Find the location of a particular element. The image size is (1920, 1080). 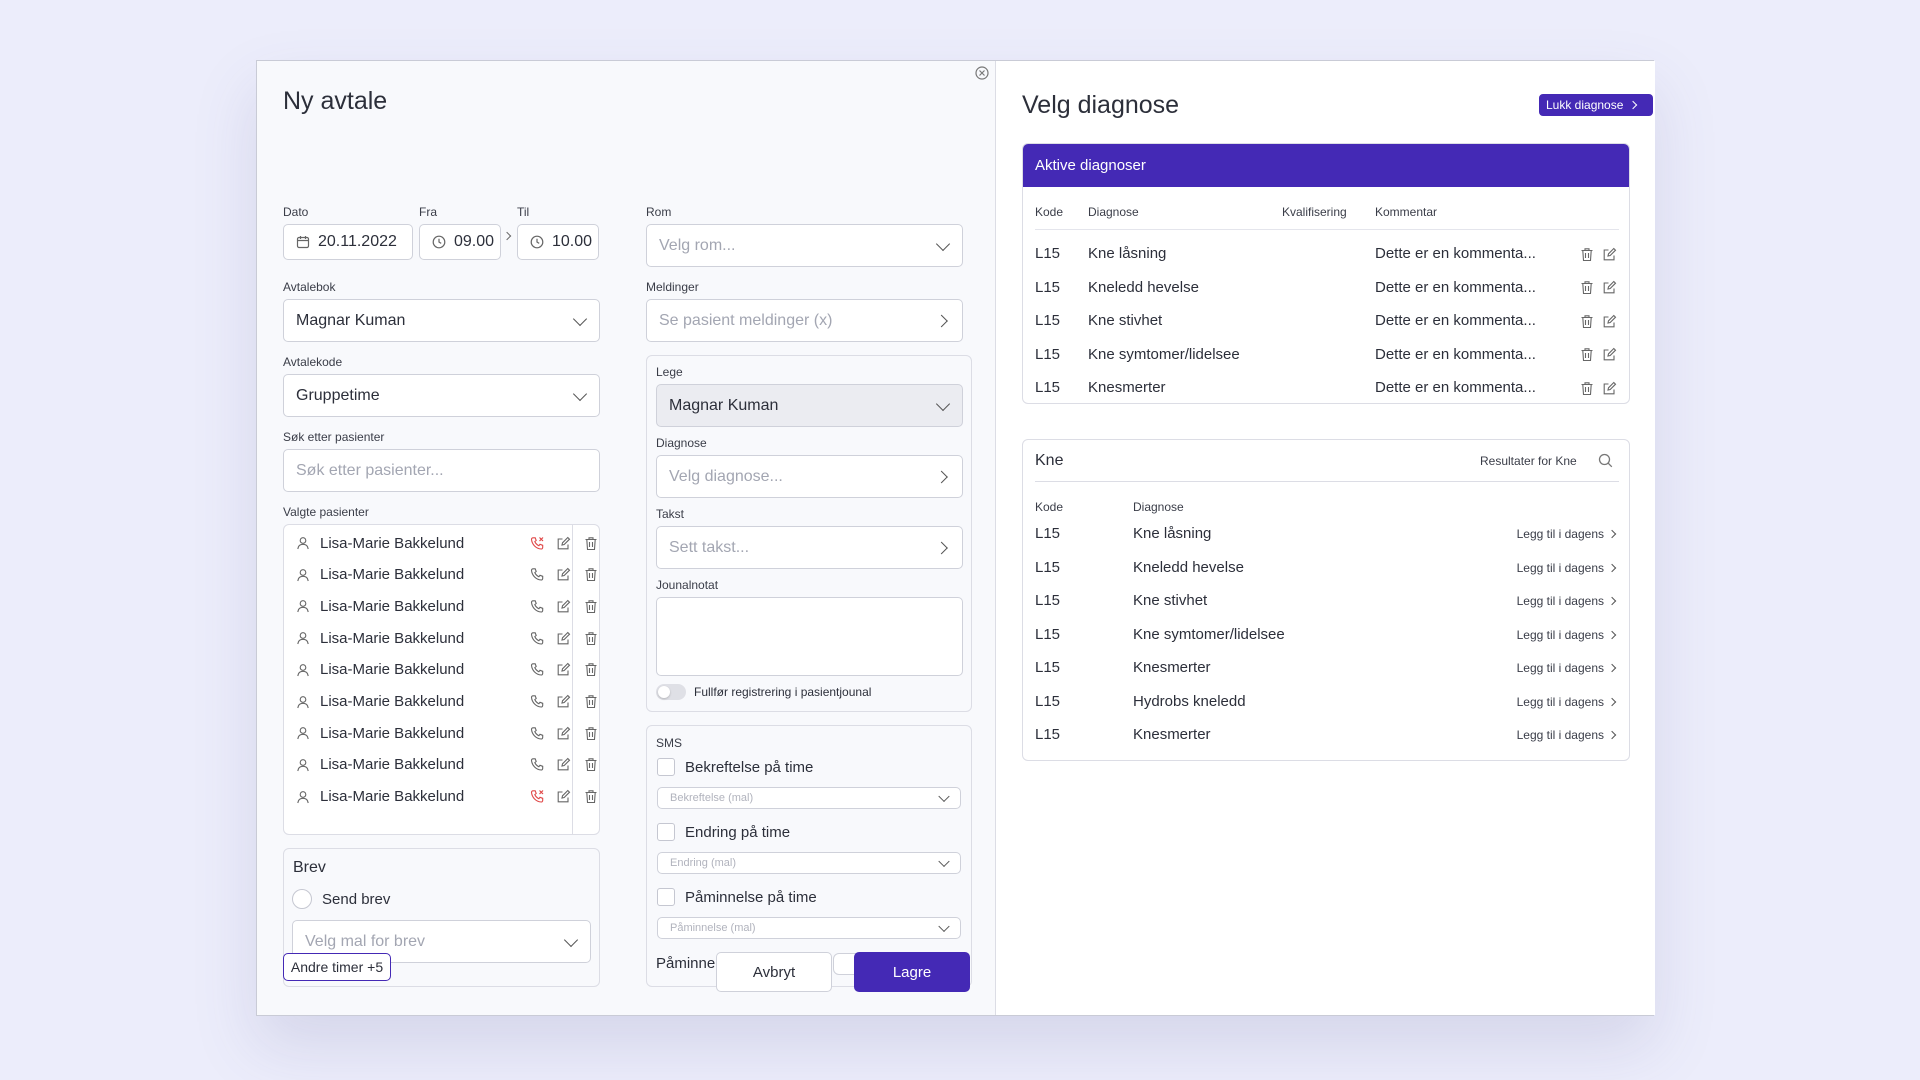

messages-field: Se pasient meldinger (x) is located at coordinates (804, 320).